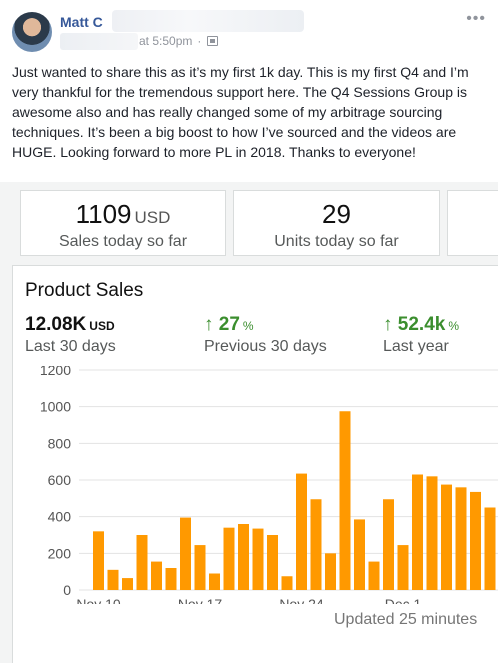 The height and width of the screenshot is (663, 498). I want to click on units-today-value: 29, so click(336, 214).